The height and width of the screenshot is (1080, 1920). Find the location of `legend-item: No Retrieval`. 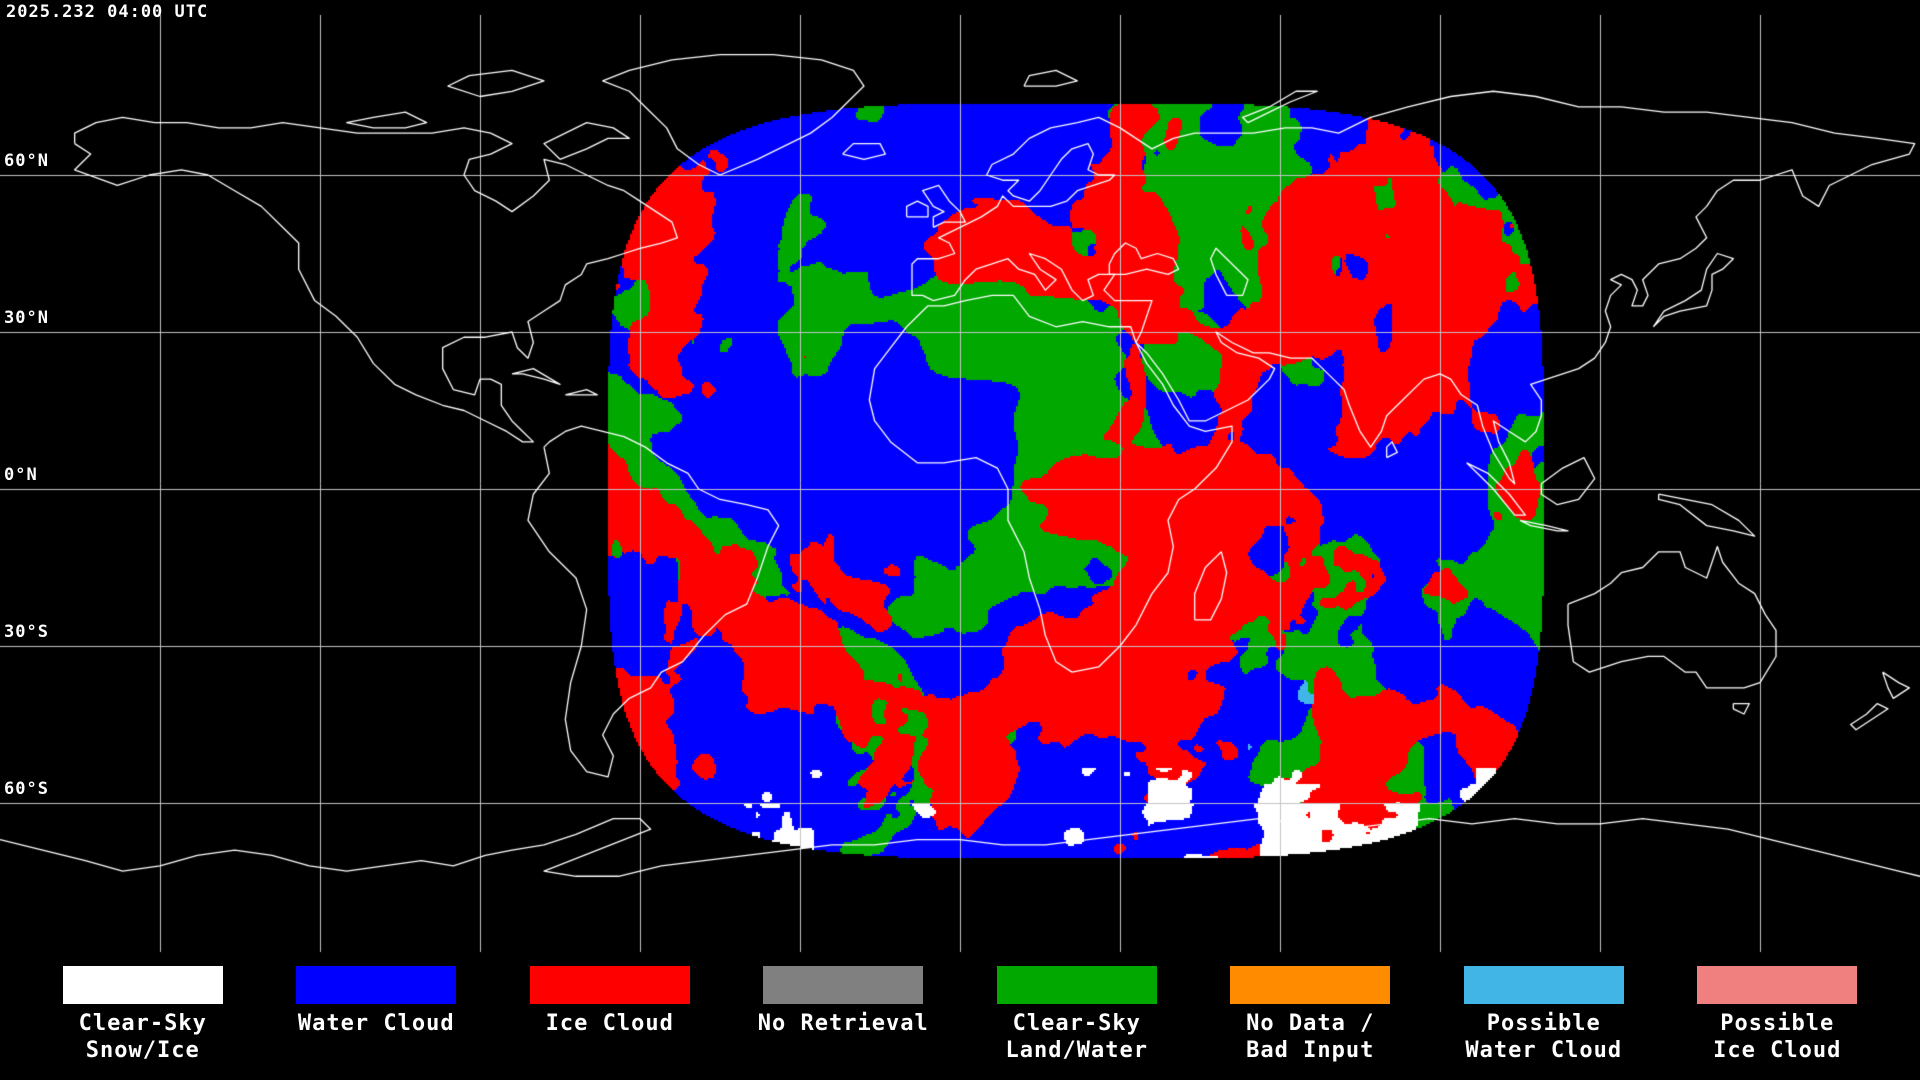

legend-item: No Retrieval is located at coordinates (844, 1015).